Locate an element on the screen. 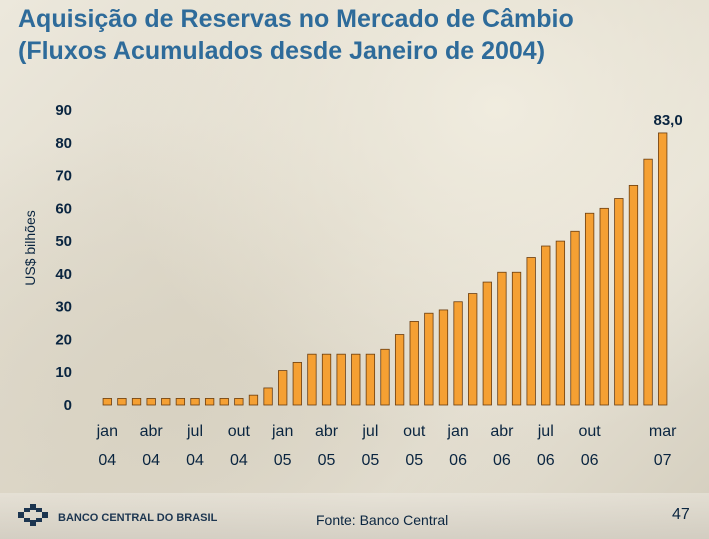 The image size is (709, 539). y-tick-label: 50 is located at coordinates (63, 241).